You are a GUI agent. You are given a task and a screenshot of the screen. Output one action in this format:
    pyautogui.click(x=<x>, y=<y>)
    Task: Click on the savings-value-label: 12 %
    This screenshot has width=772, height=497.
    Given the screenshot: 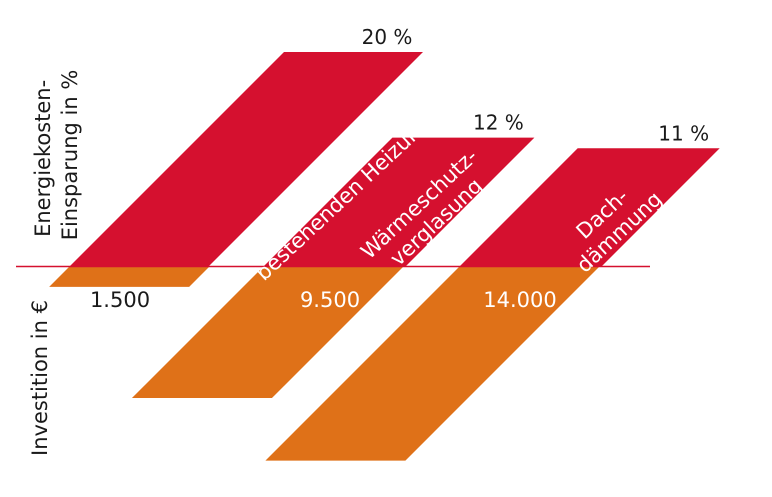 What is the action you would take?
    pyautogui.click(x=498, y=123)
    